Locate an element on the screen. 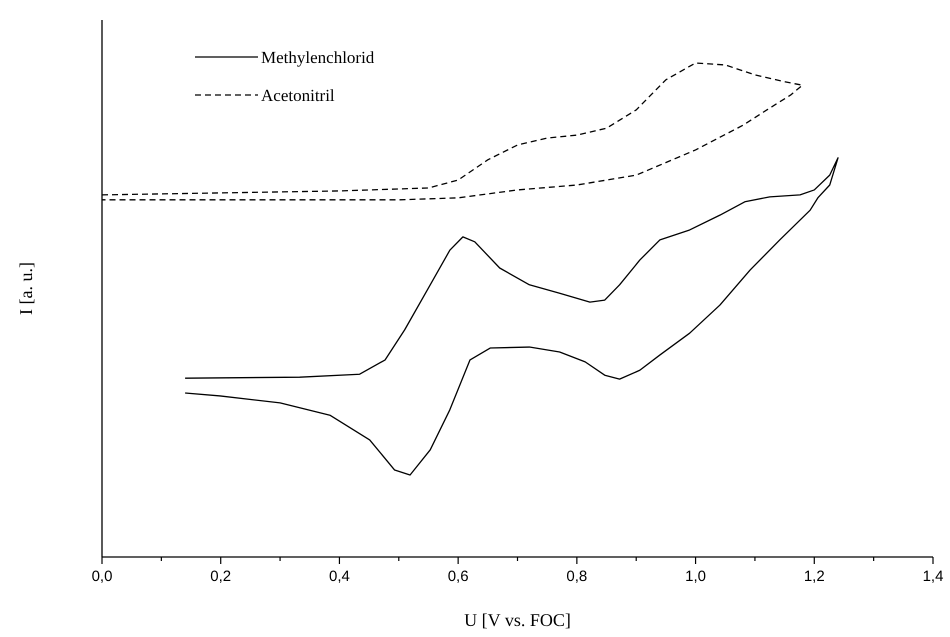 This screenshot has width=950, height=637. x-tick-label: 0,0 is located at coordinates (102, 576).